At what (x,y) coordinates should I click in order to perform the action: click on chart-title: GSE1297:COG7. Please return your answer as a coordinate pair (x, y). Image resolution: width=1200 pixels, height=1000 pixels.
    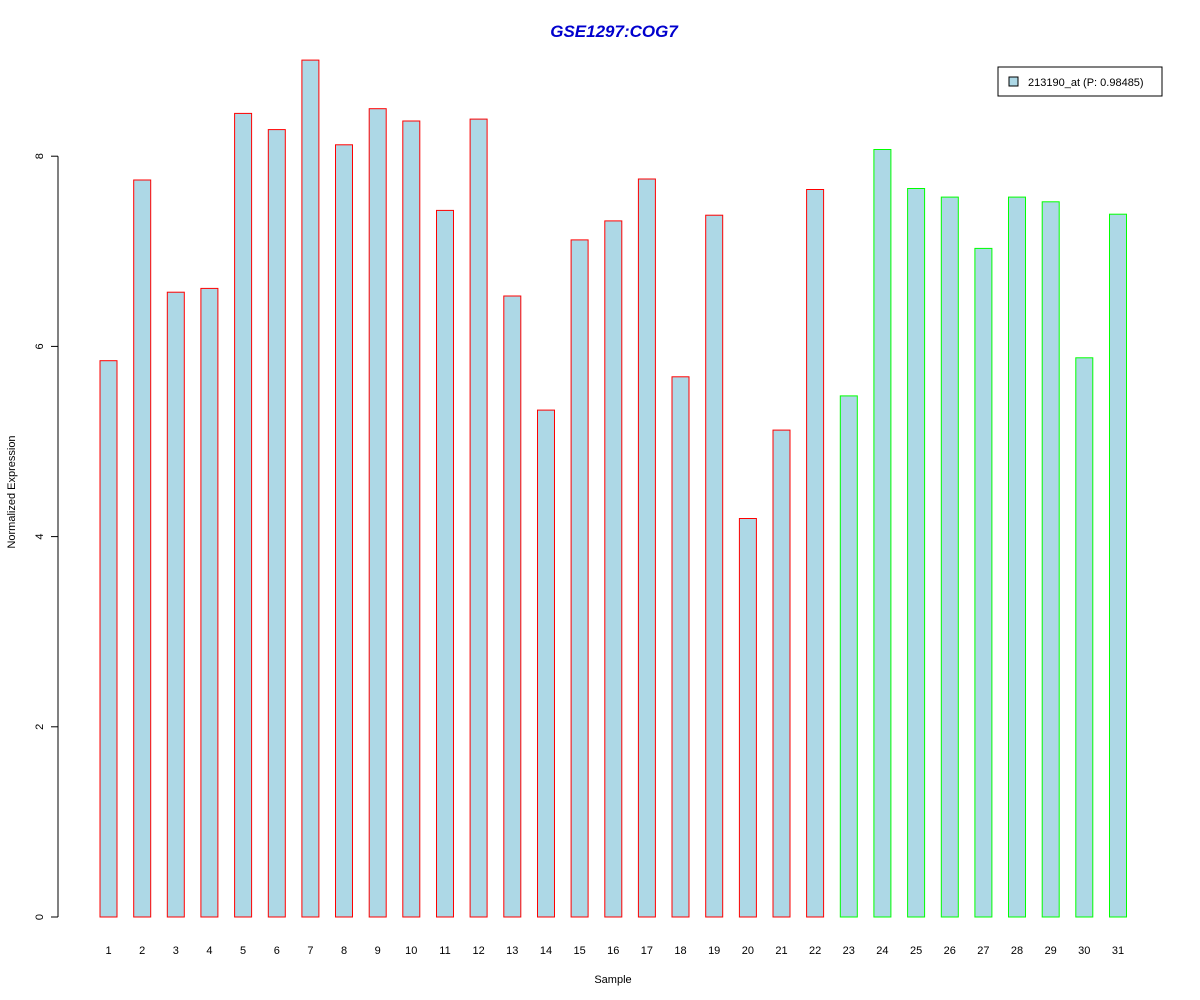
    Looking at the image, I should click on (614, 31).